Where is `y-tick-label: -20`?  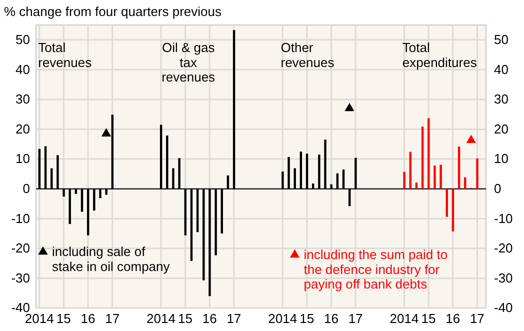
y-tick-label: -20 is located at coordinates (20, 248).